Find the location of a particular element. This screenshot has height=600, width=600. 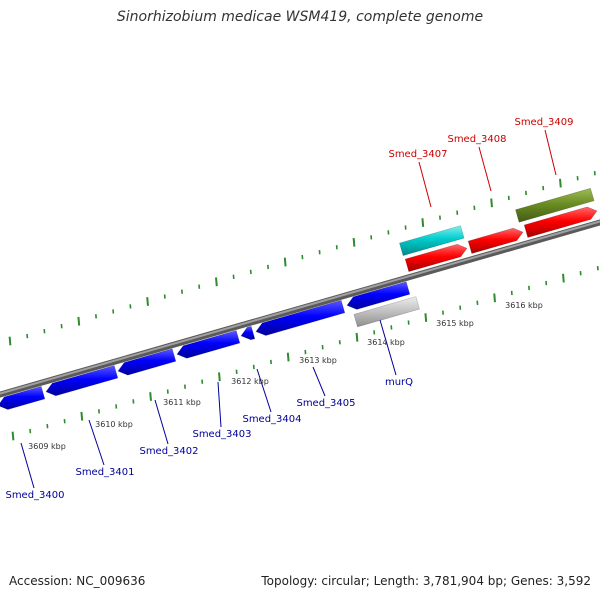

scale-label-3615kbp: 3615 kbp is located at coordinates (455, 323).